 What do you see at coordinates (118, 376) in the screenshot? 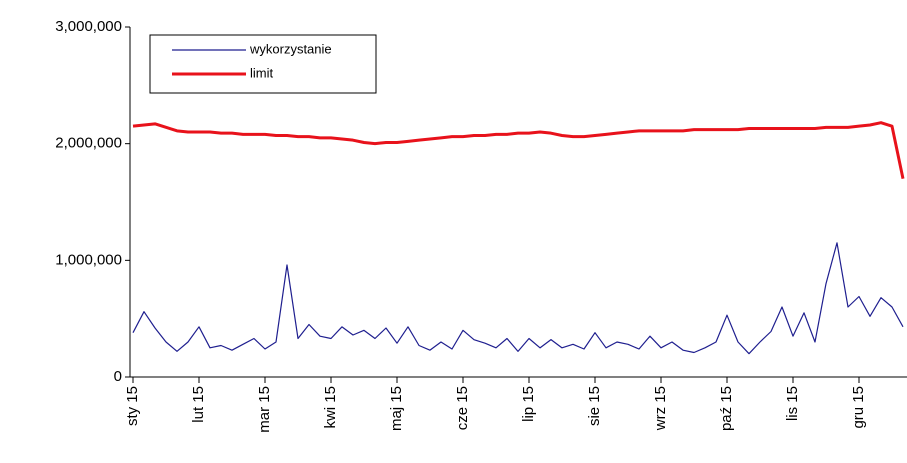
I see `y-tick-label: 0` at bounding box center [118, 376].